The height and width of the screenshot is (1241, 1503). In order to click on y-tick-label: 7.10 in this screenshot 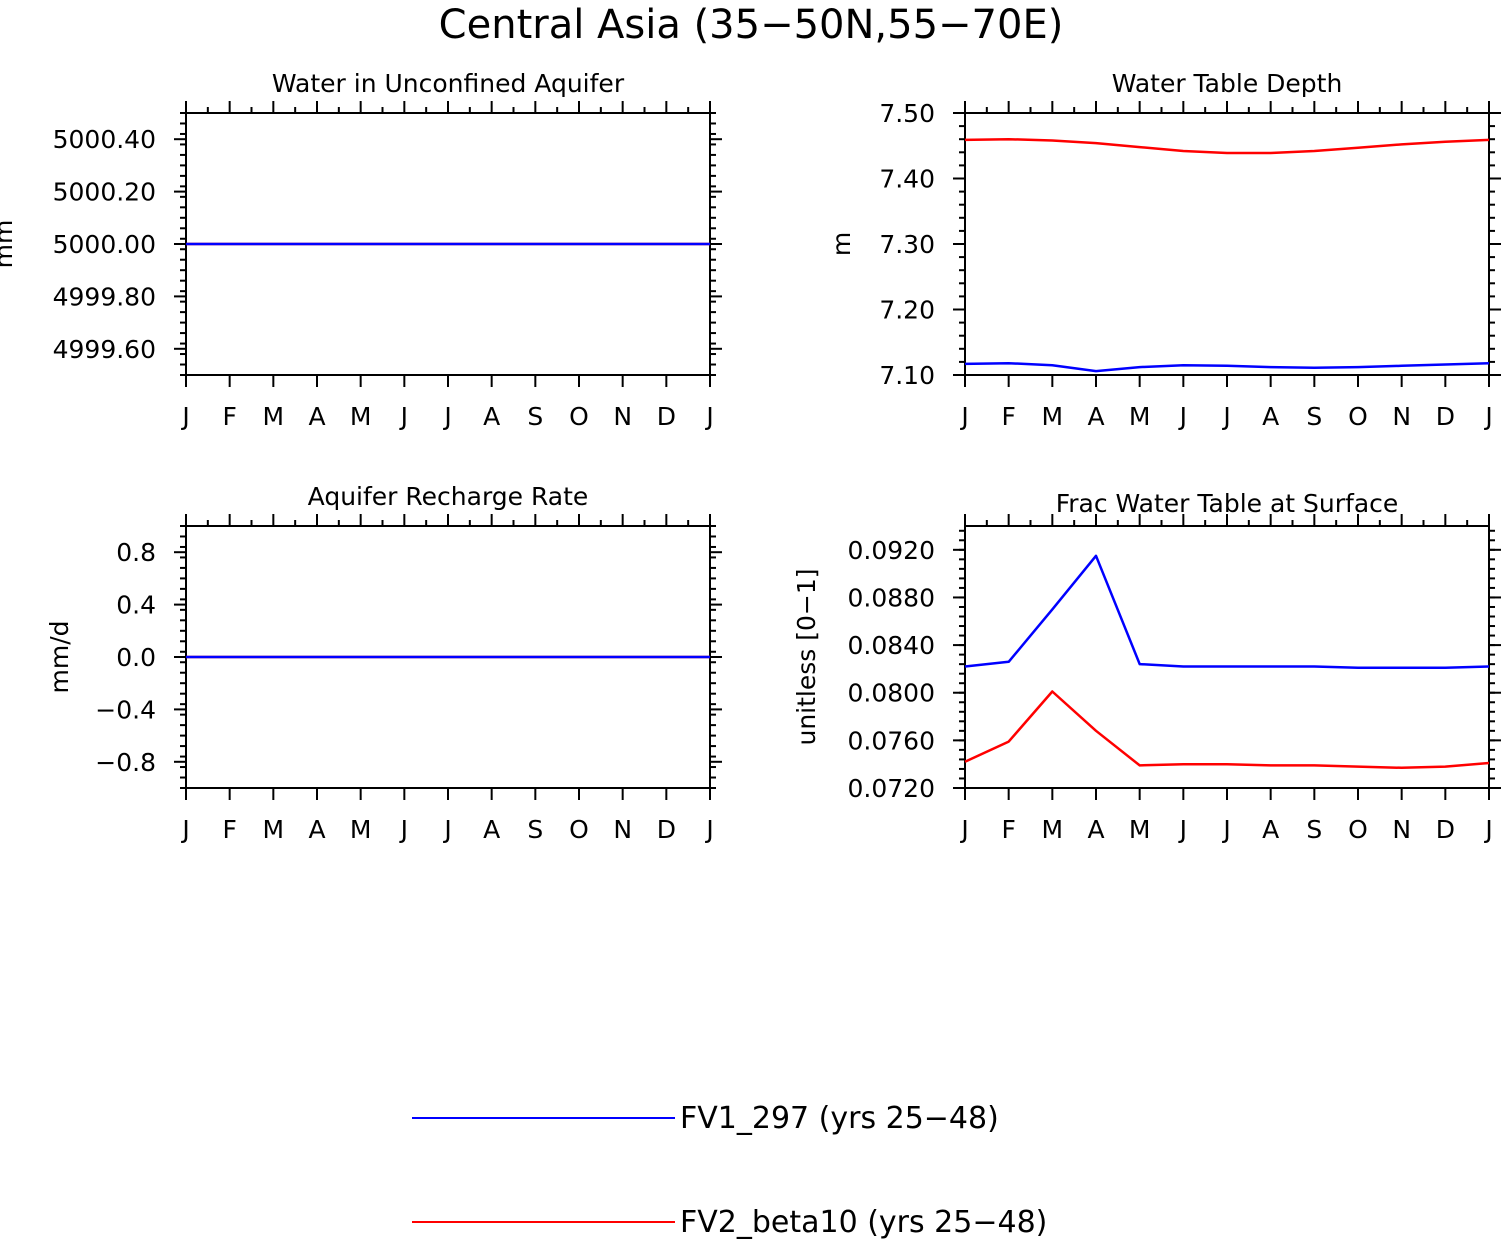, I will do `click(907, 375)`.